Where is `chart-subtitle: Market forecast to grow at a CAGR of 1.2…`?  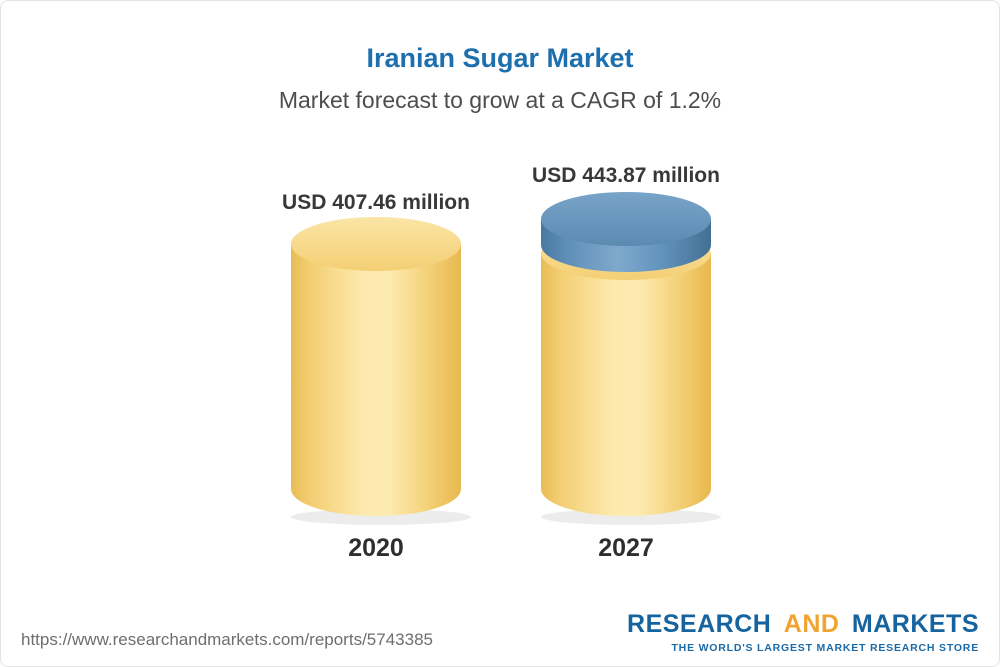 chart-subtitle: Market forecast to grow at a CAGR of 1.2… is located at coordinates (500, 100).